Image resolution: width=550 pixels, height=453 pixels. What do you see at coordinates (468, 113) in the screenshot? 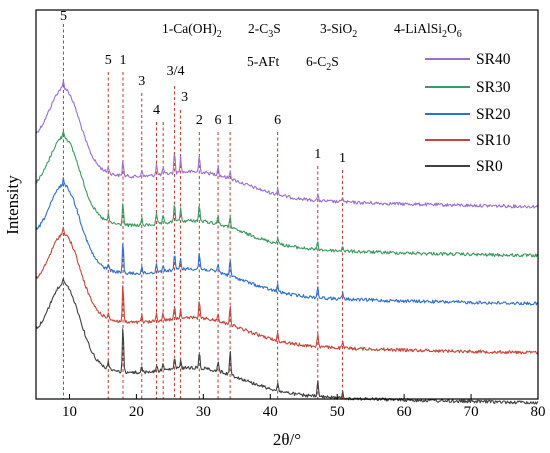
I see `legend: SR40 SR30 SR20 SR10 SR0` at bounding box center [468, 113].